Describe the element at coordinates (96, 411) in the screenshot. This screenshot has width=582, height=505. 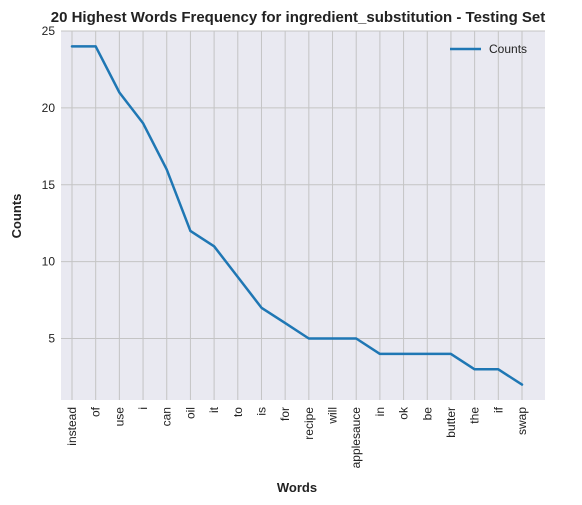
I see `x-tick-label: of` at that location.